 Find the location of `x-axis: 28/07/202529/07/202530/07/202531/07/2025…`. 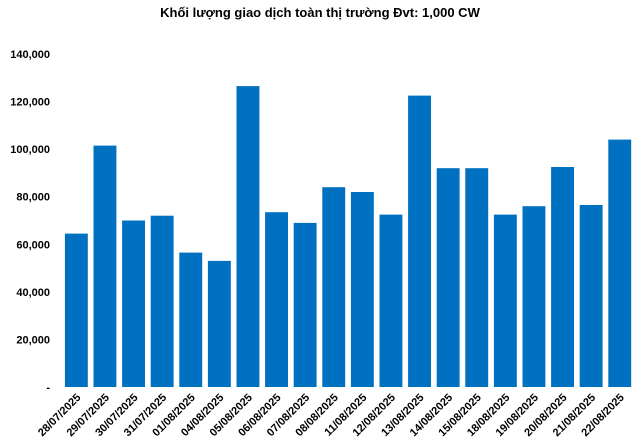

x-axis: 28/07/202529/07/202530/07/202531/07/2025… is located at coordinates (331, 415).